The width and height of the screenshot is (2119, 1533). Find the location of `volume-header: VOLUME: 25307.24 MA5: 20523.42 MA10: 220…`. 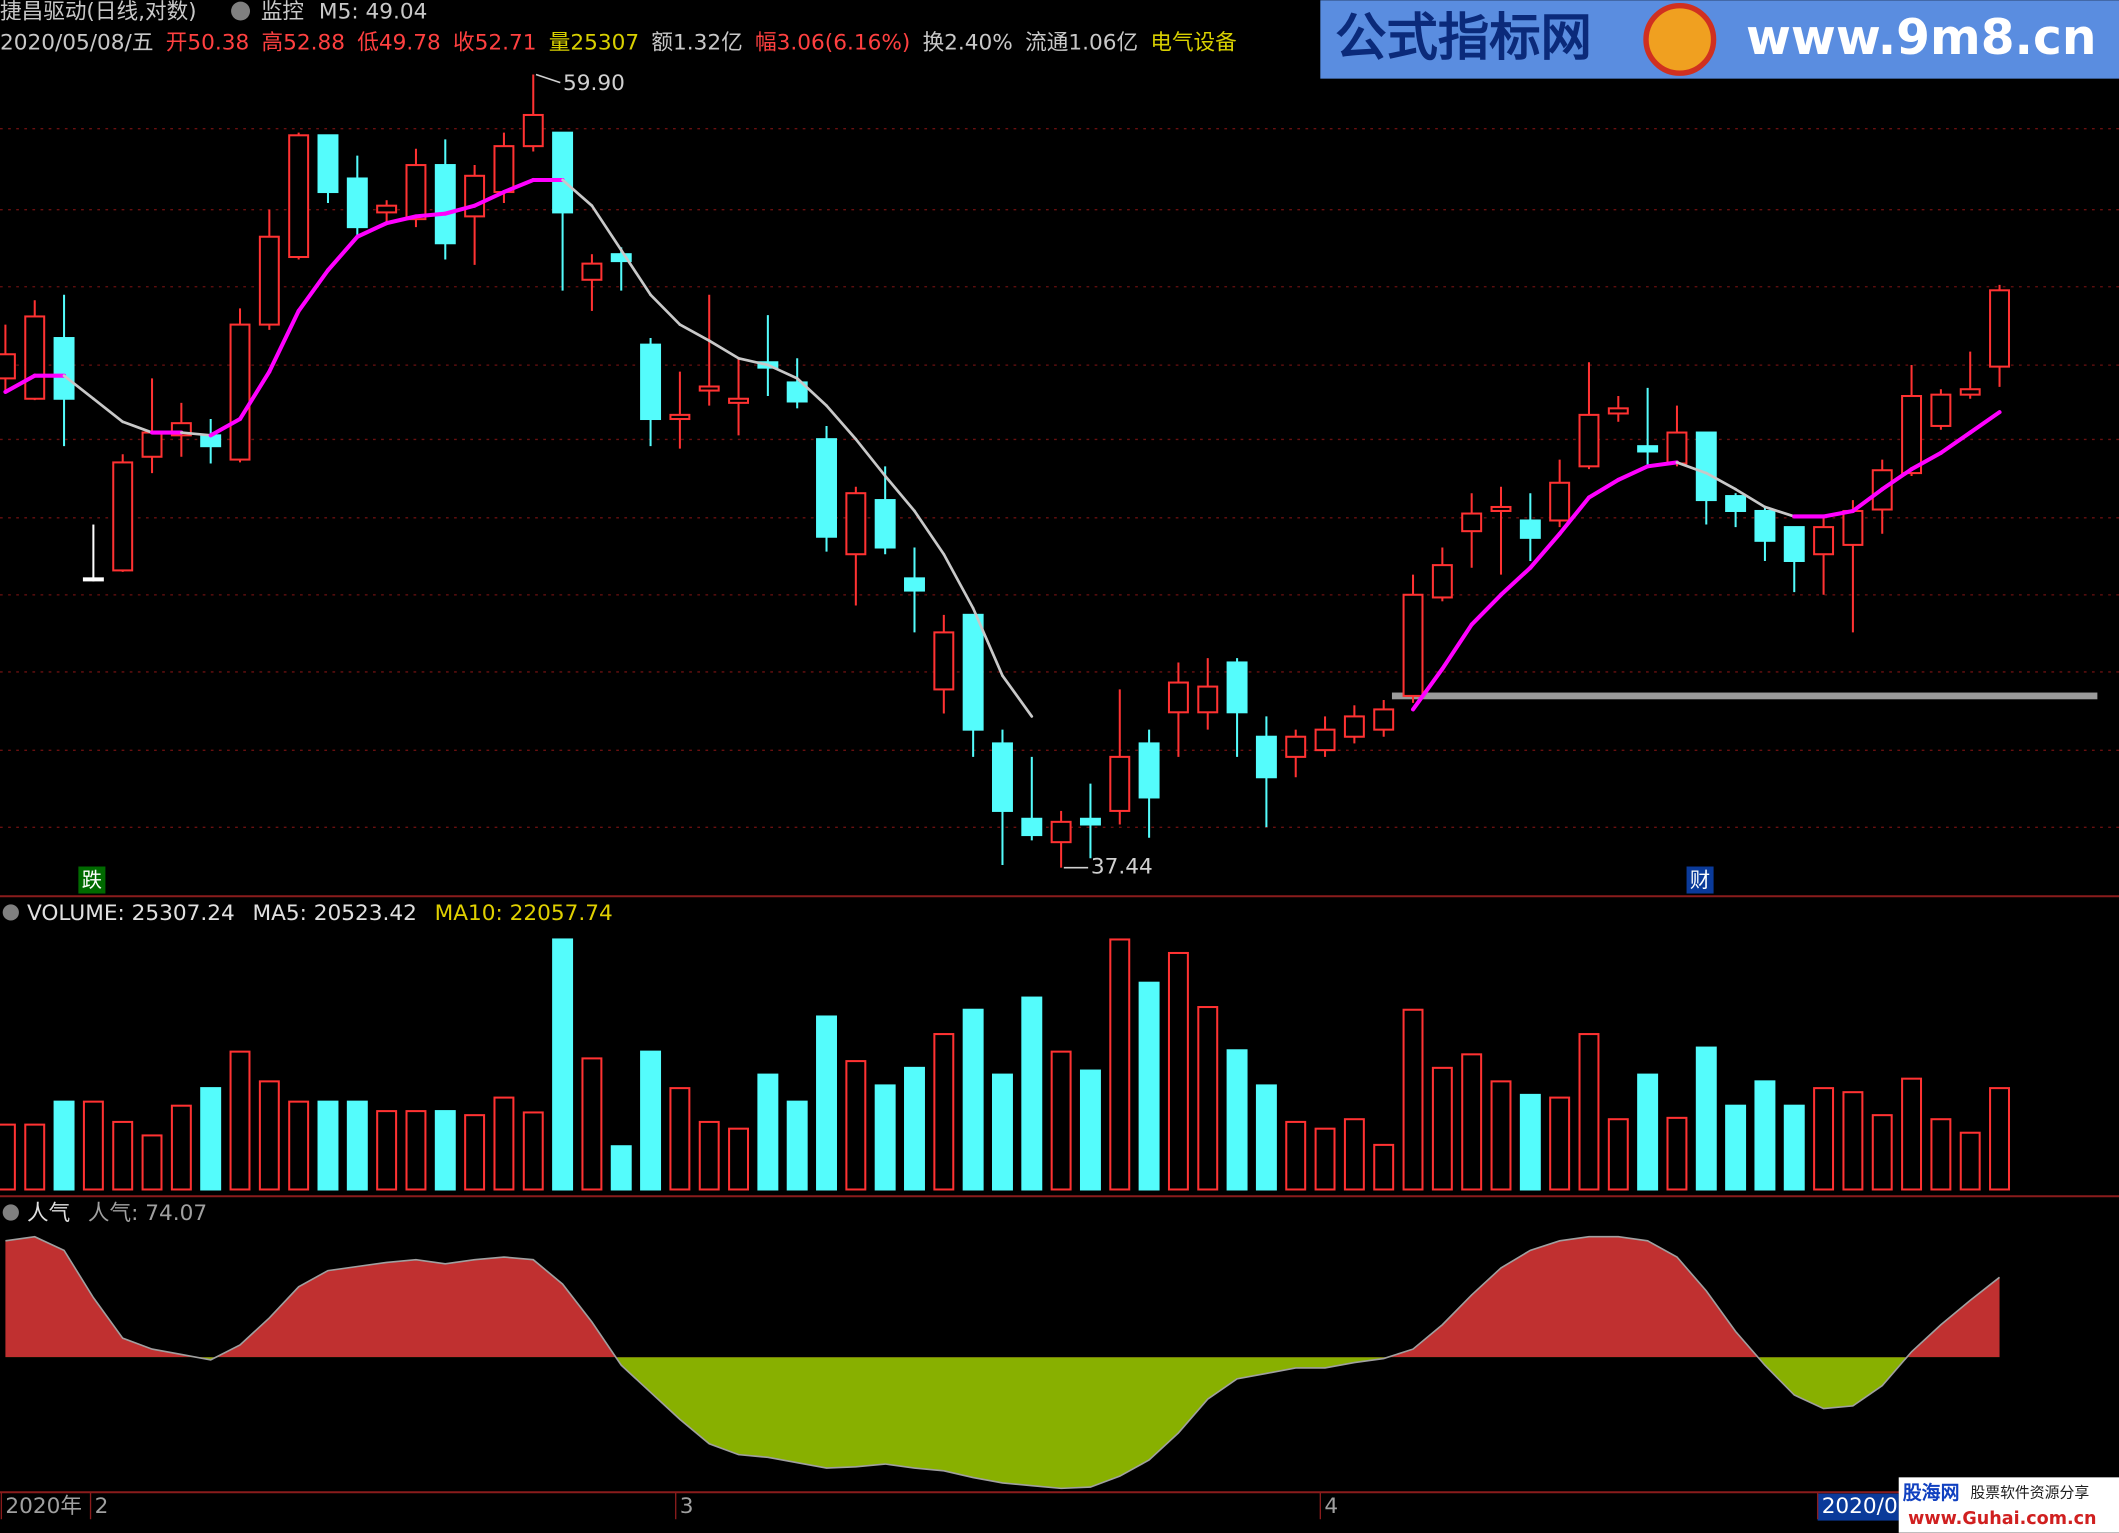

volume-header: VOLUME: 25307.24 MA5: 20523.42 MA10: 220… is located at coordinates (320, 913).